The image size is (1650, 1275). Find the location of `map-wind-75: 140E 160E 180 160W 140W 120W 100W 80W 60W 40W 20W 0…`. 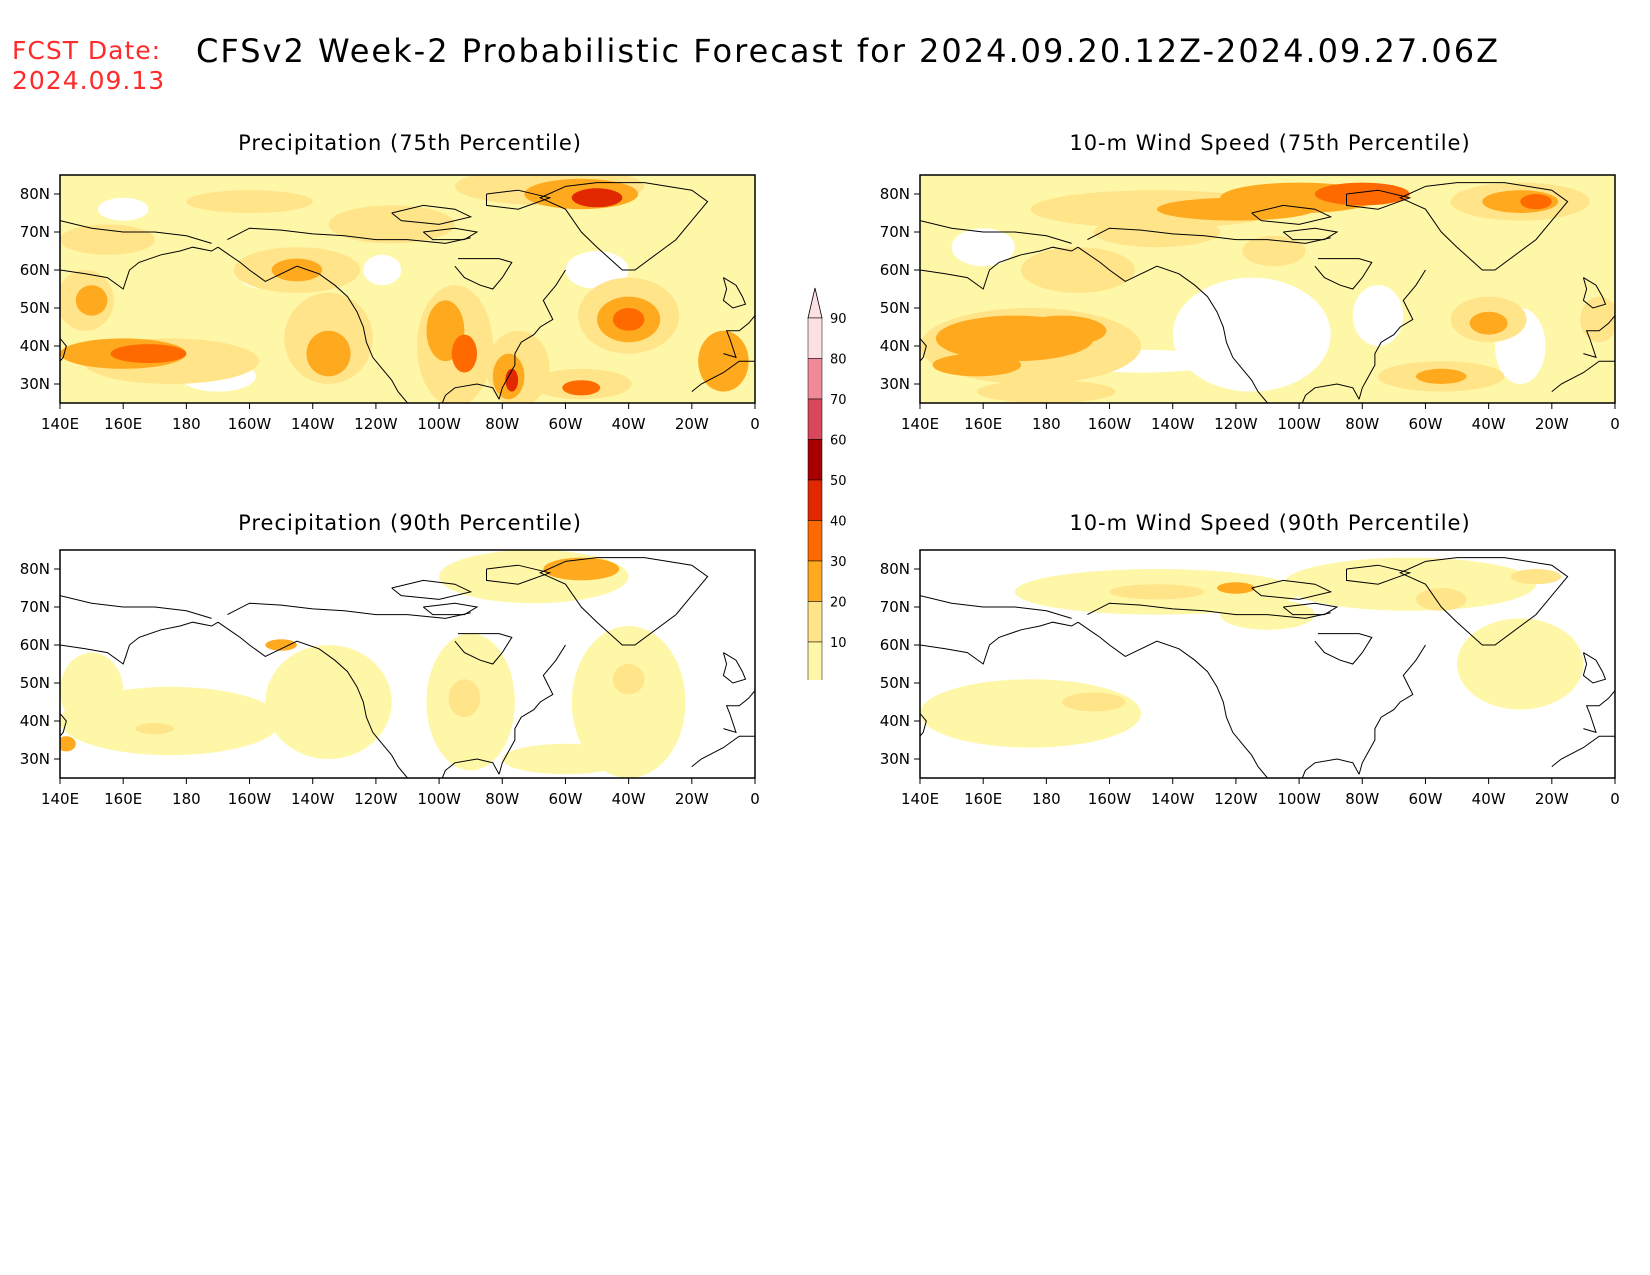

map-wind-75: 140E 160E 180 160W 140W 120W 100W 80W 60W 40W 20W 0… is located at coordinates (1250, 303).